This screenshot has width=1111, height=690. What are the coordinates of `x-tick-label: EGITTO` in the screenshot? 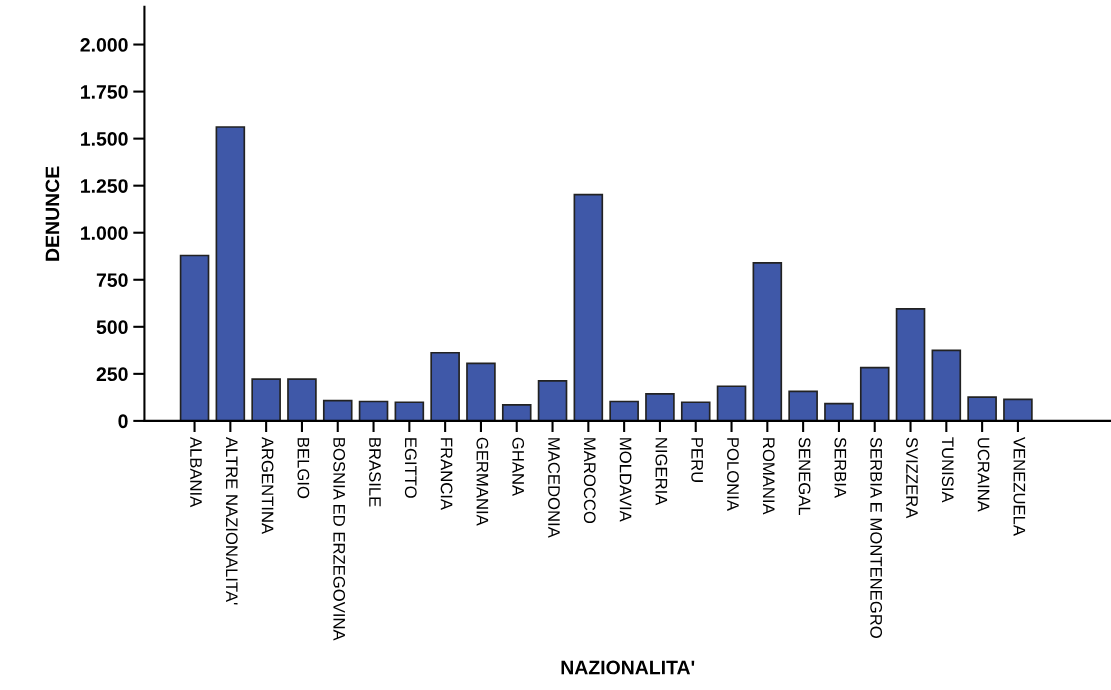 It's located at (410, 468).